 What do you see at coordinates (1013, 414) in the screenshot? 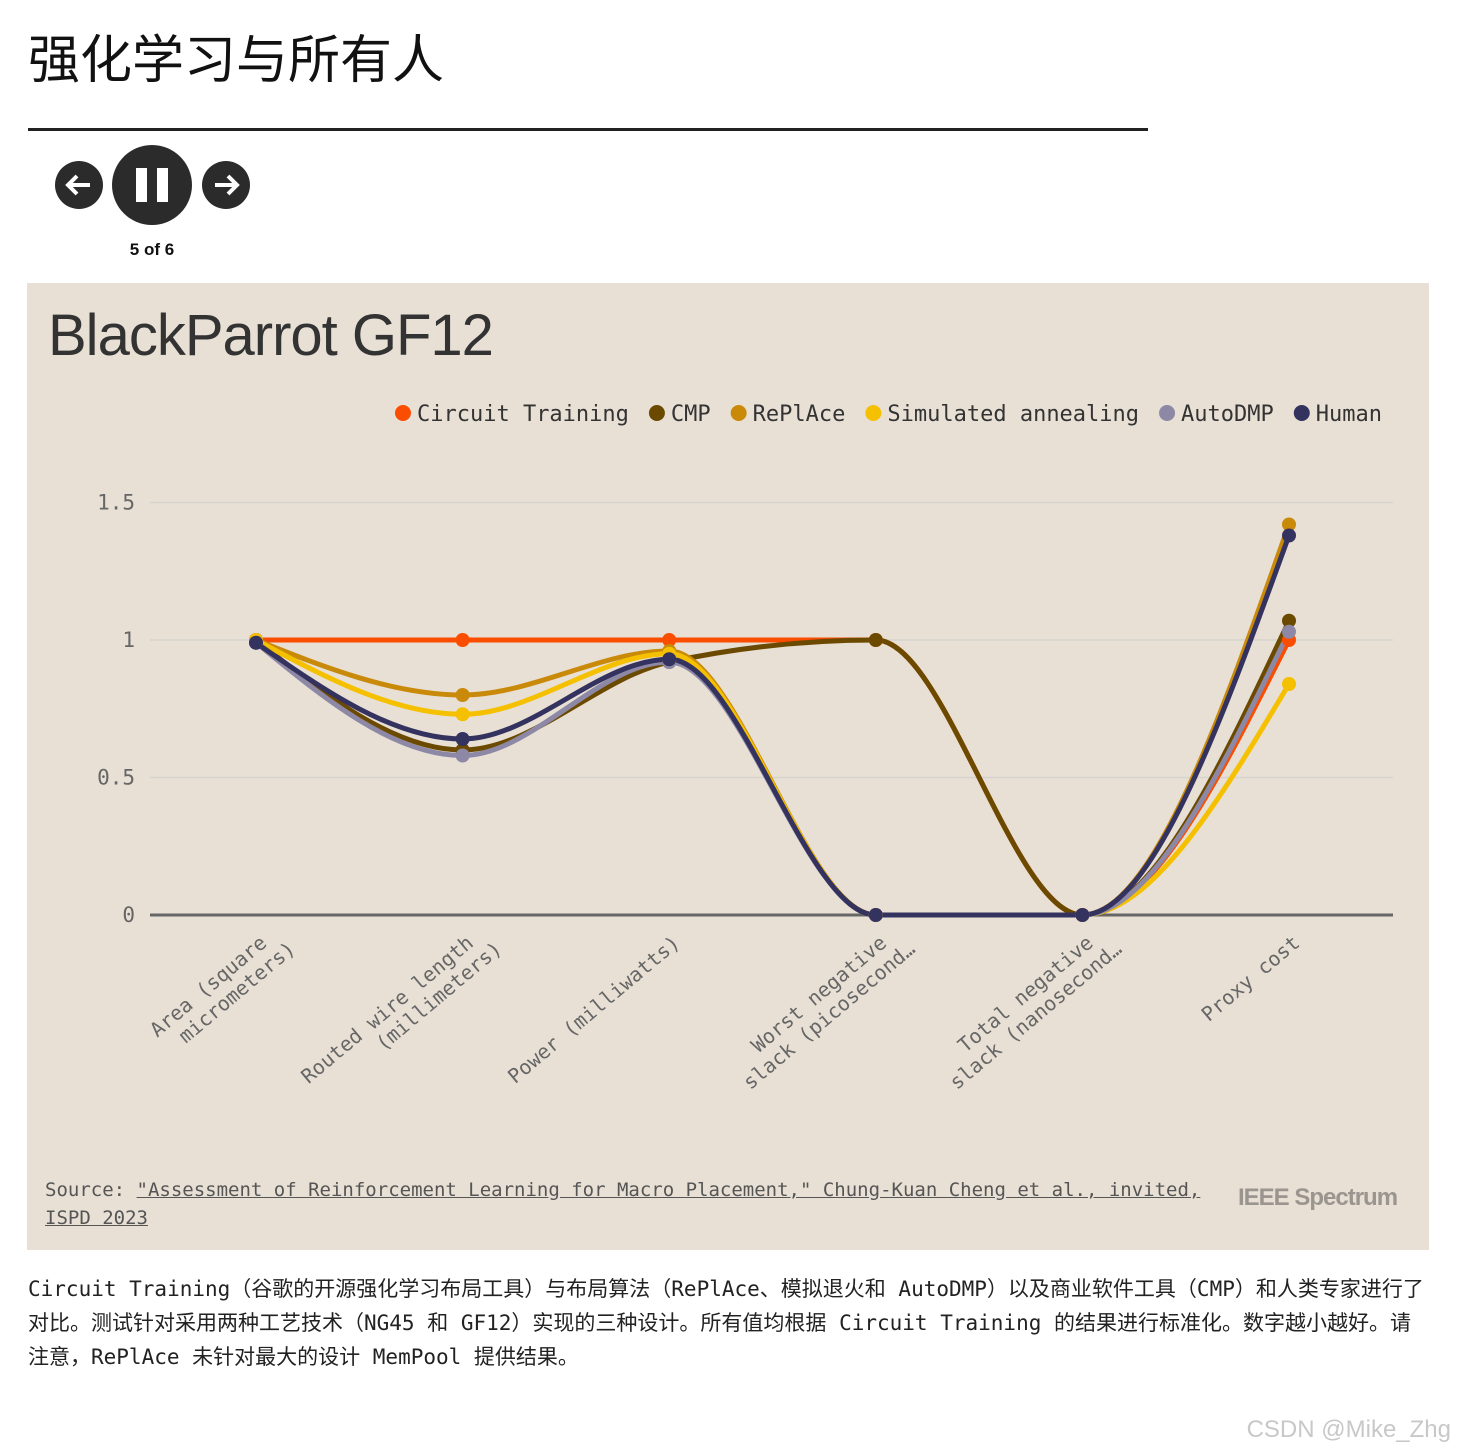
I see `legend-label: Simulated annealing` at bounding box center [1013, 414].